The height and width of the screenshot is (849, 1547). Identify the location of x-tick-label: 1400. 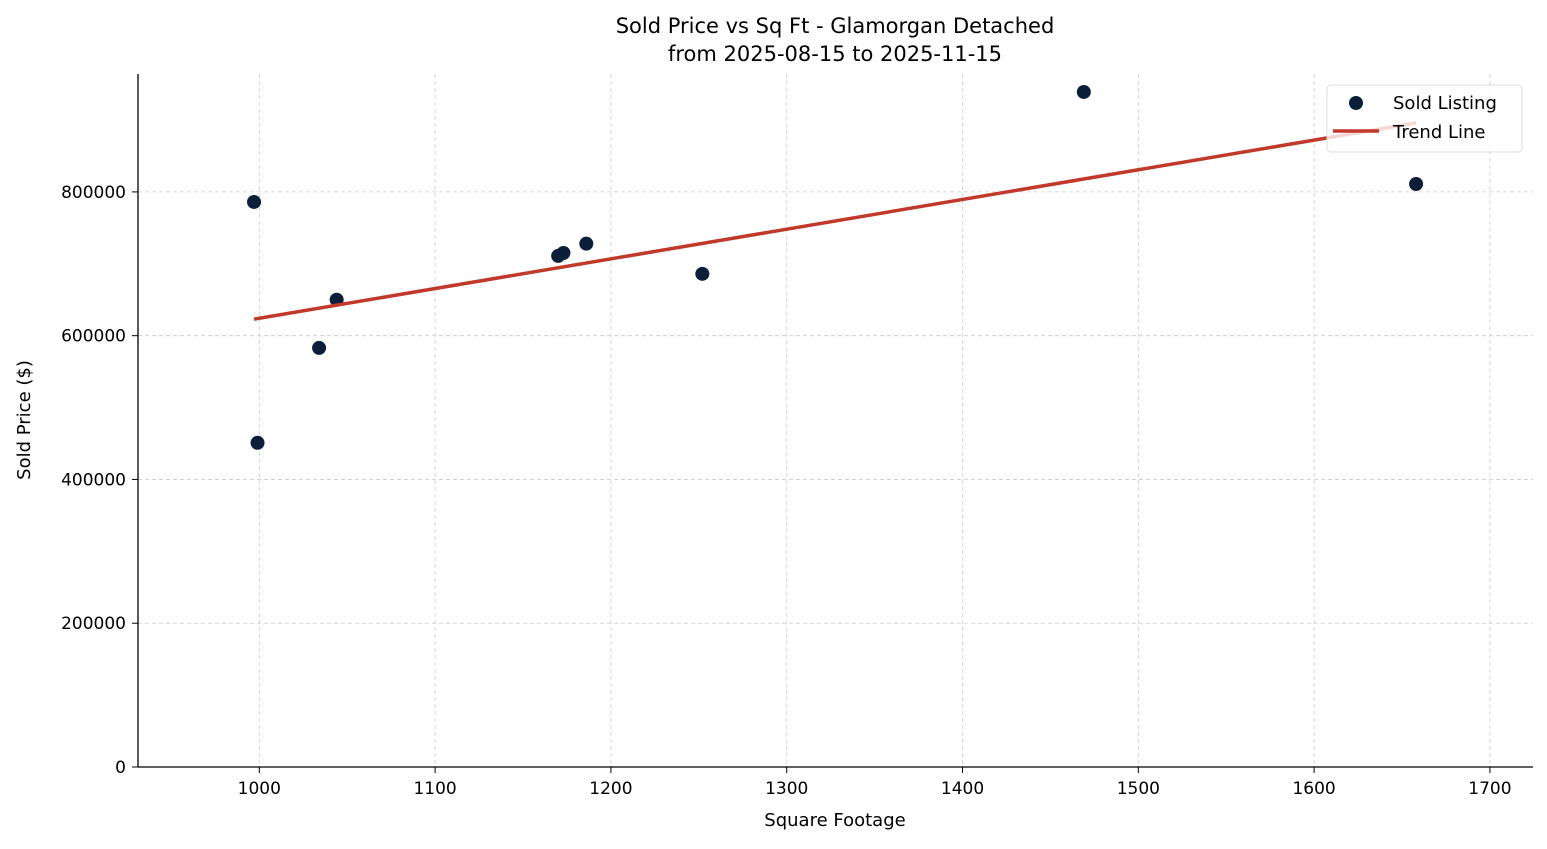
(962, 789).